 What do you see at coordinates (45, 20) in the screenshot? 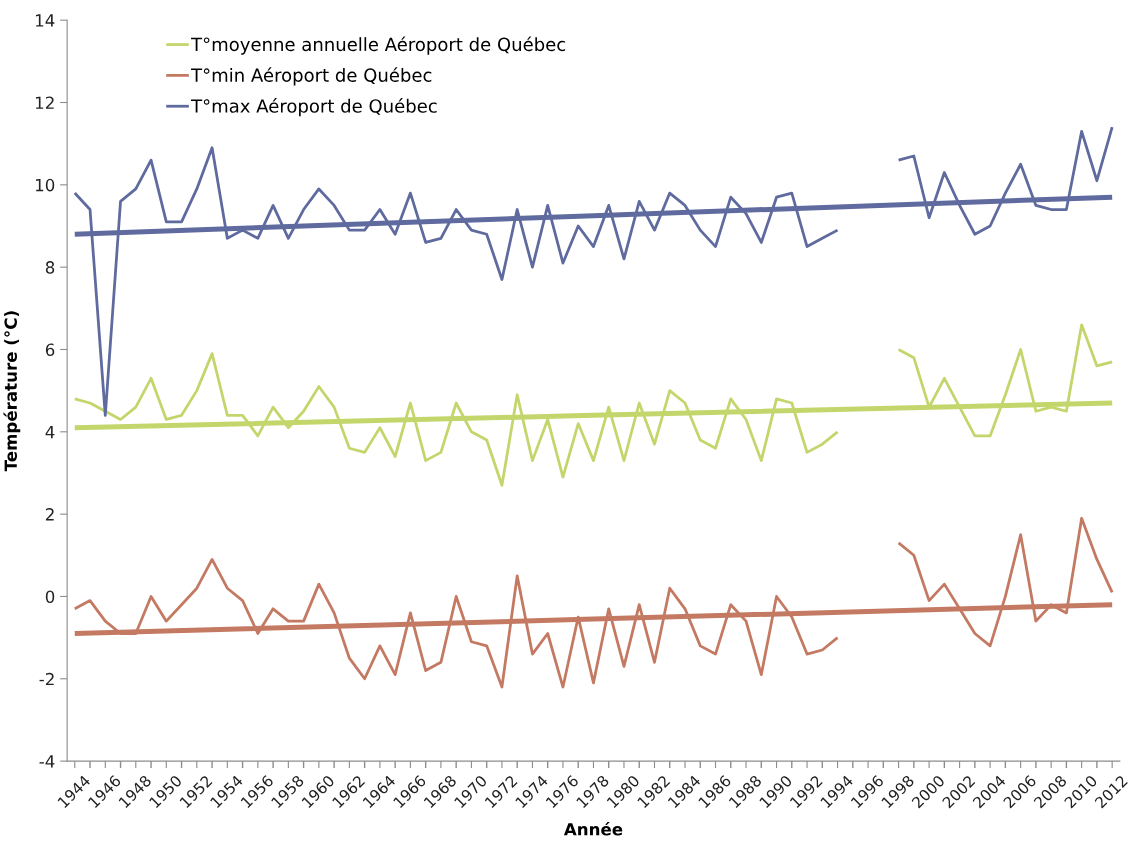
I see `y-tick-label: 14` at bounding box center [45, 20].